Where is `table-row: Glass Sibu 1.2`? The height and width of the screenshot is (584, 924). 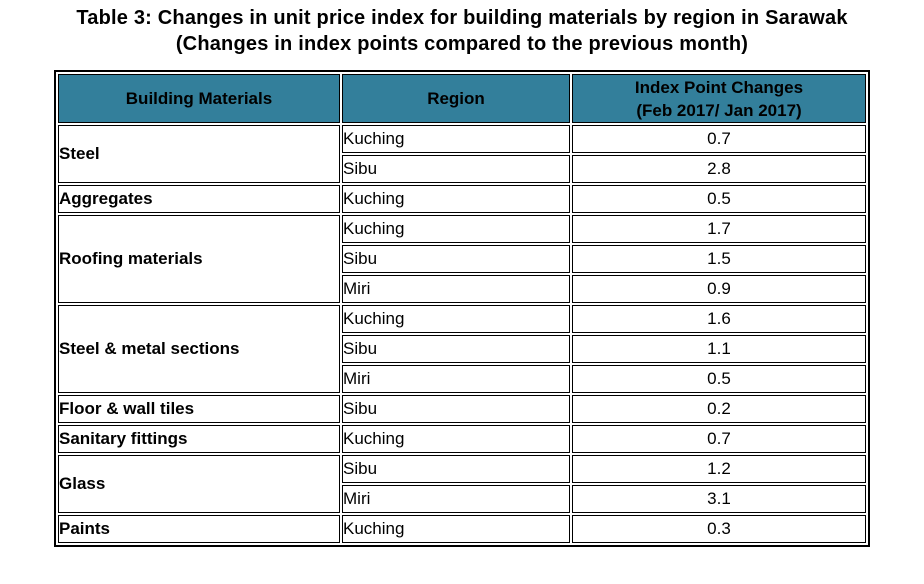 table-row: Glass Sibu 1.2 is located at coordinates (462, 484).